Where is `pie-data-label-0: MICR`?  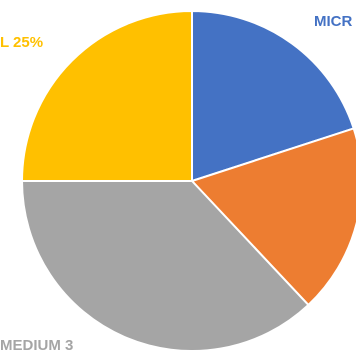 pie-data-label-0: MICR is located at coordinates (333, 21).